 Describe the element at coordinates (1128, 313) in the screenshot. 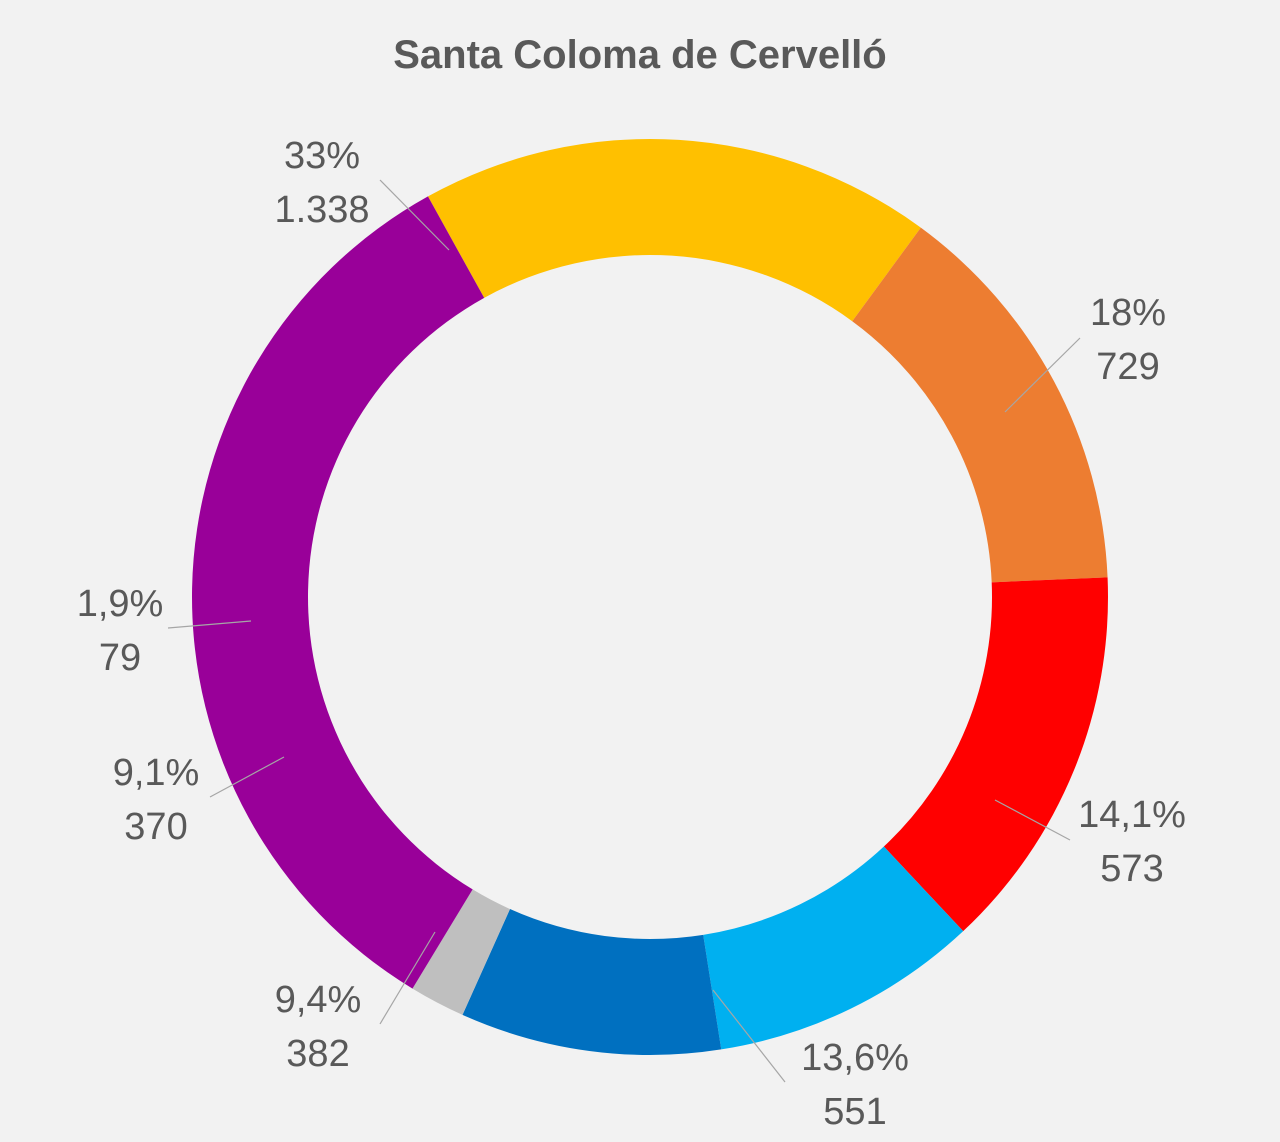

I see `percent-label: 18%` at that location.